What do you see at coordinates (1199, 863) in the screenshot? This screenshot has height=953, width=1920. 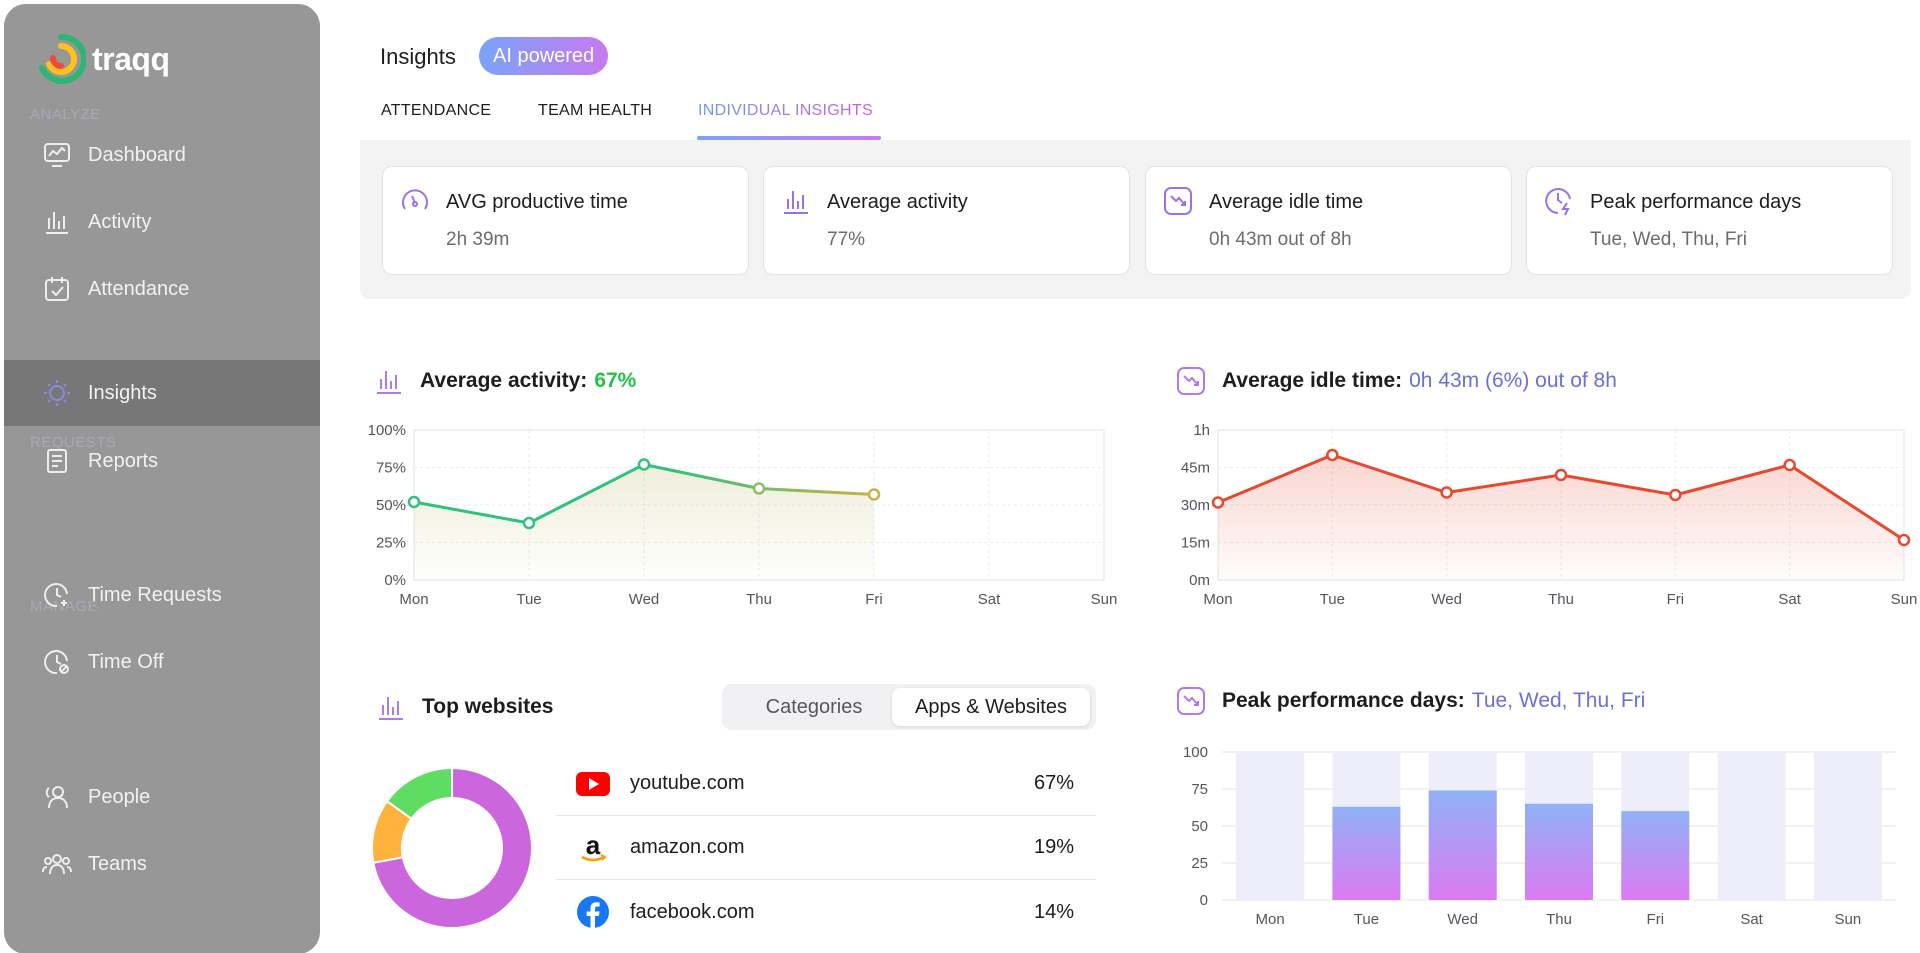 I see `y-tick-label: 25` at bounding box center [1199, 863].